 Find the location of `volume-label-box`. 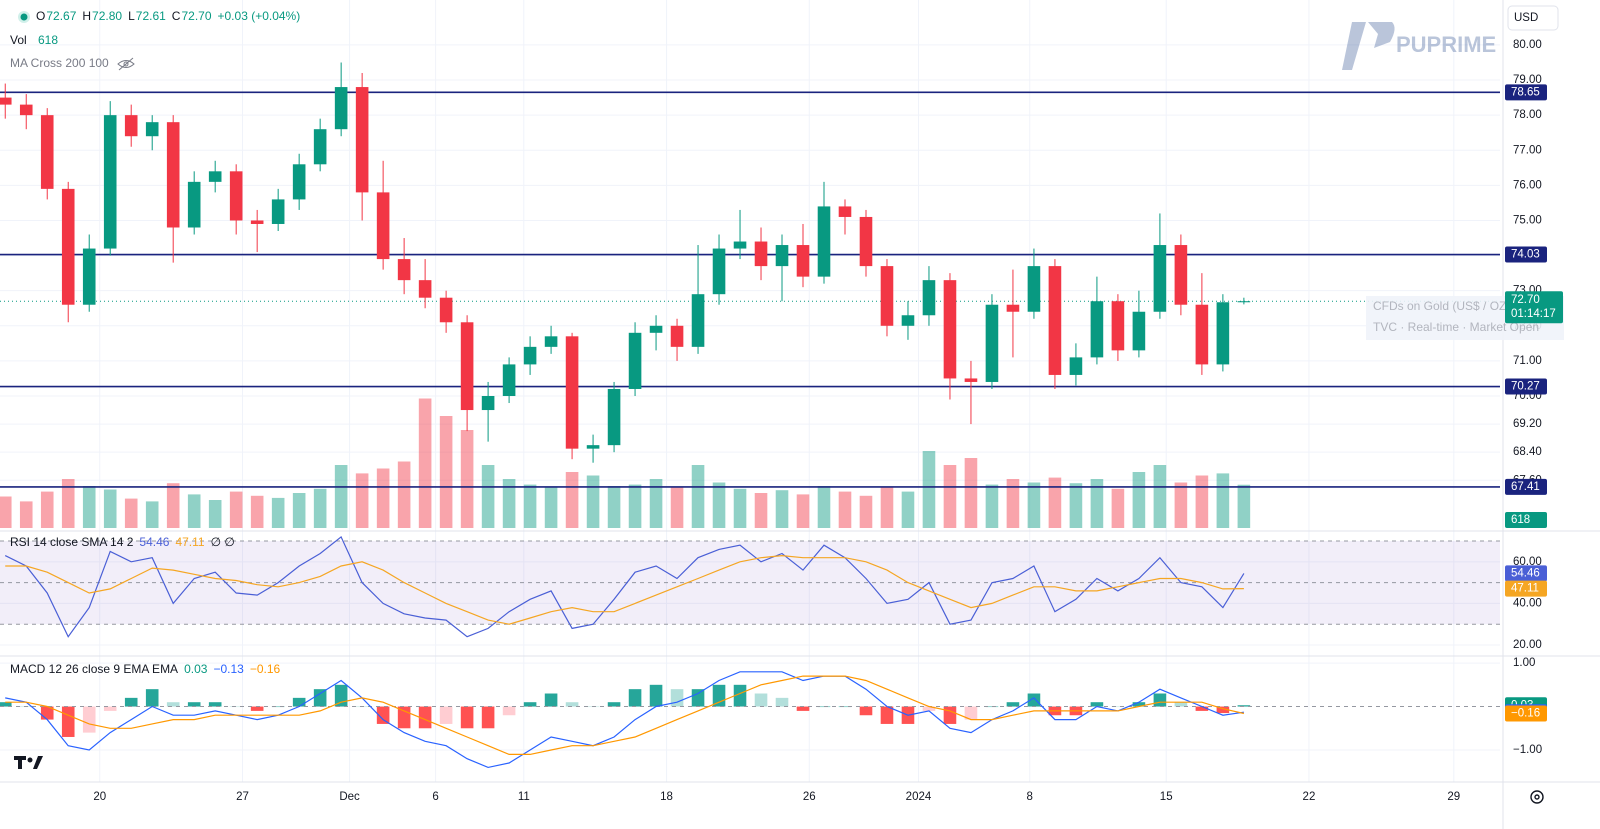

volume-label-box is located at coordinates (1526, 520).